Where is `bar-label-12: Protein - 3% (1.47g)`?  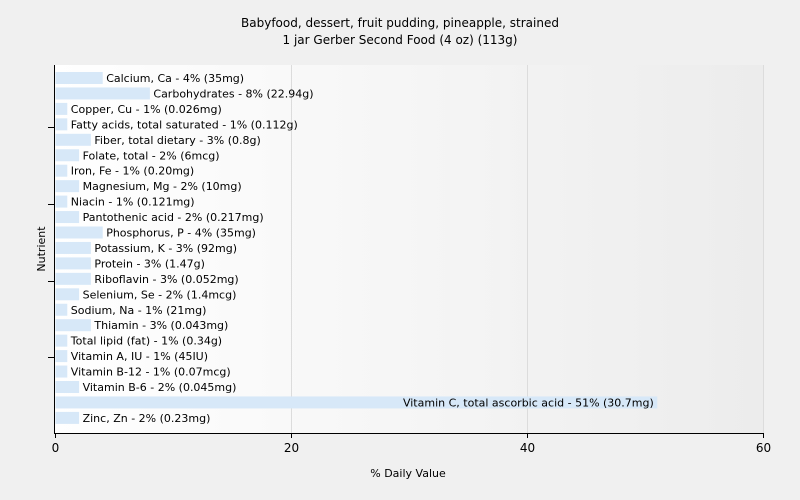 bar-label-12: Protein - 3% (1.47g) is located at coordinates (149, 263).